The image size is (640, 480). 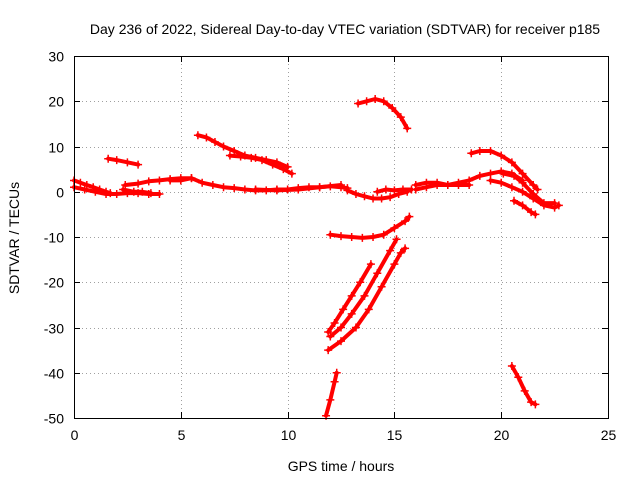 I want to click on data-series-arc-s, so click(x=442, y=183).